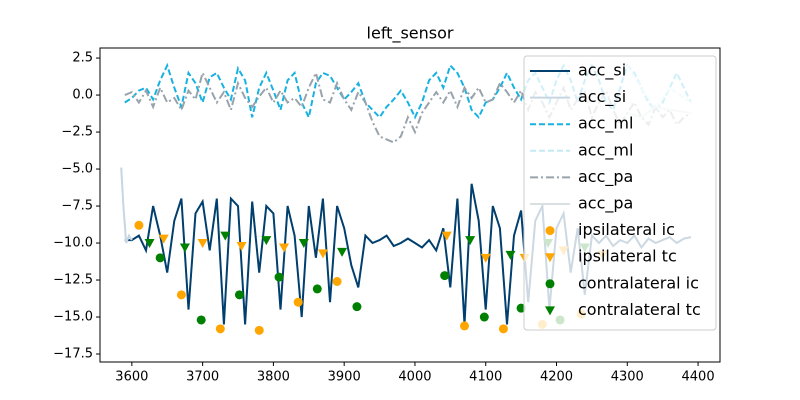 This screenshot has height=400, width=800. I want to click on x-tick-label: 4300, so click(627, 377).